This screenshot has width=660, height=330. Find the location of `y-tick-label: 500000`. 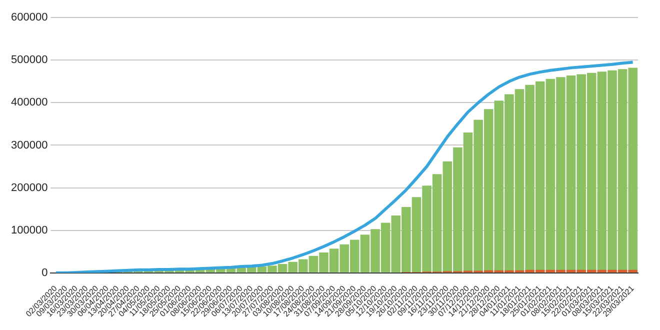

y-tick-label: 500000 is located at coordinates (29, 60).